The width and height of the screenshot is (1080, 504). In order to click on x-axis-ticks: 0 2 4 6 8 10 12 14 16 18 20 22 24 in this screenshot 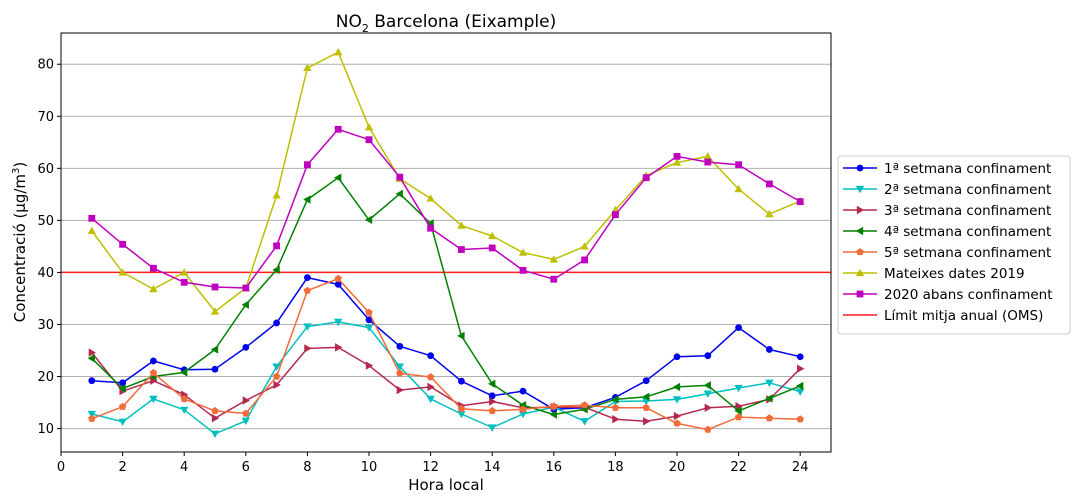, I will do `click(432, 463)`.